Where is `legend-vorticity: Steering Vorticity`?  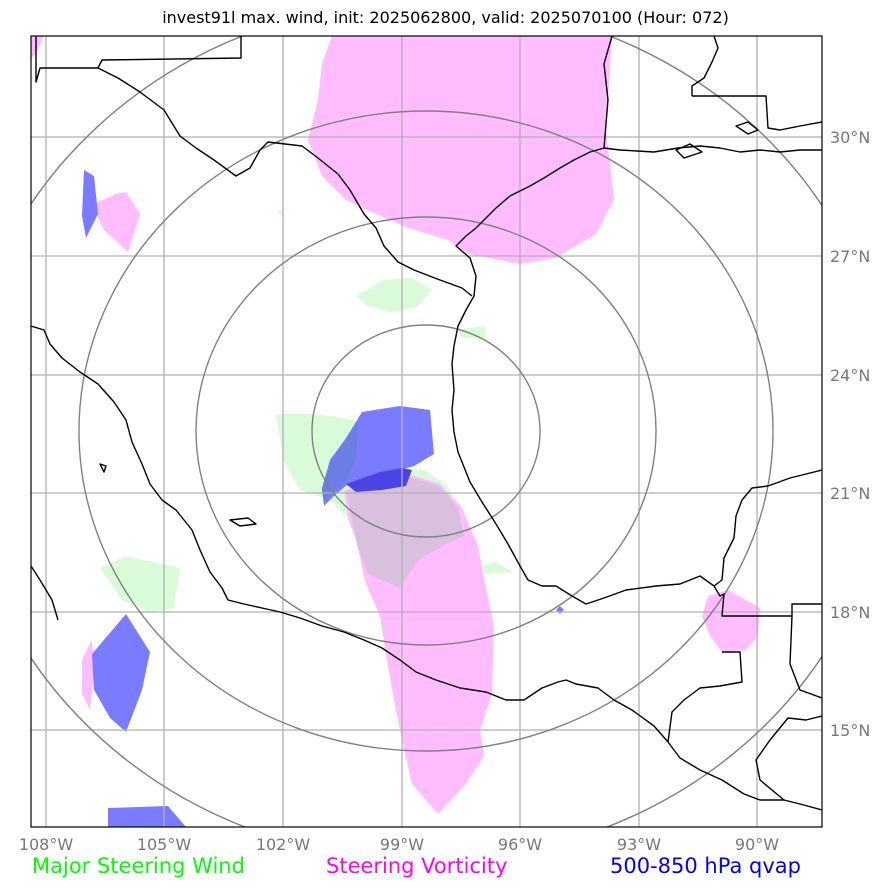 legend-vorticity: Steering Vorticity is located at coordinates (417, 866).